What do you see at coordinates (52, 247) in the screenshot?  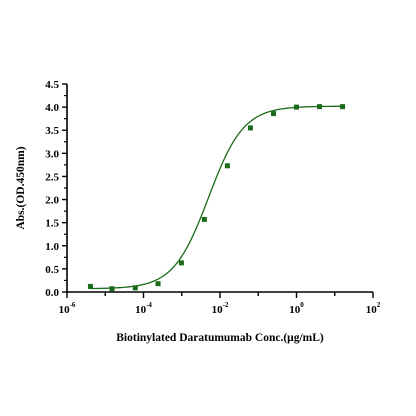 I see `y-tick-label: 1.0` at bounding box center [52, 247].